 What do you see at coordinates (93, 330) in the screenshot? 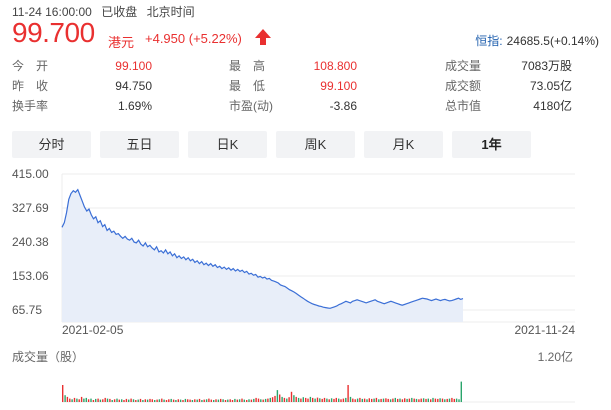
I see `x-start-label: 2021-02-05` at bounding box center [93, 330].